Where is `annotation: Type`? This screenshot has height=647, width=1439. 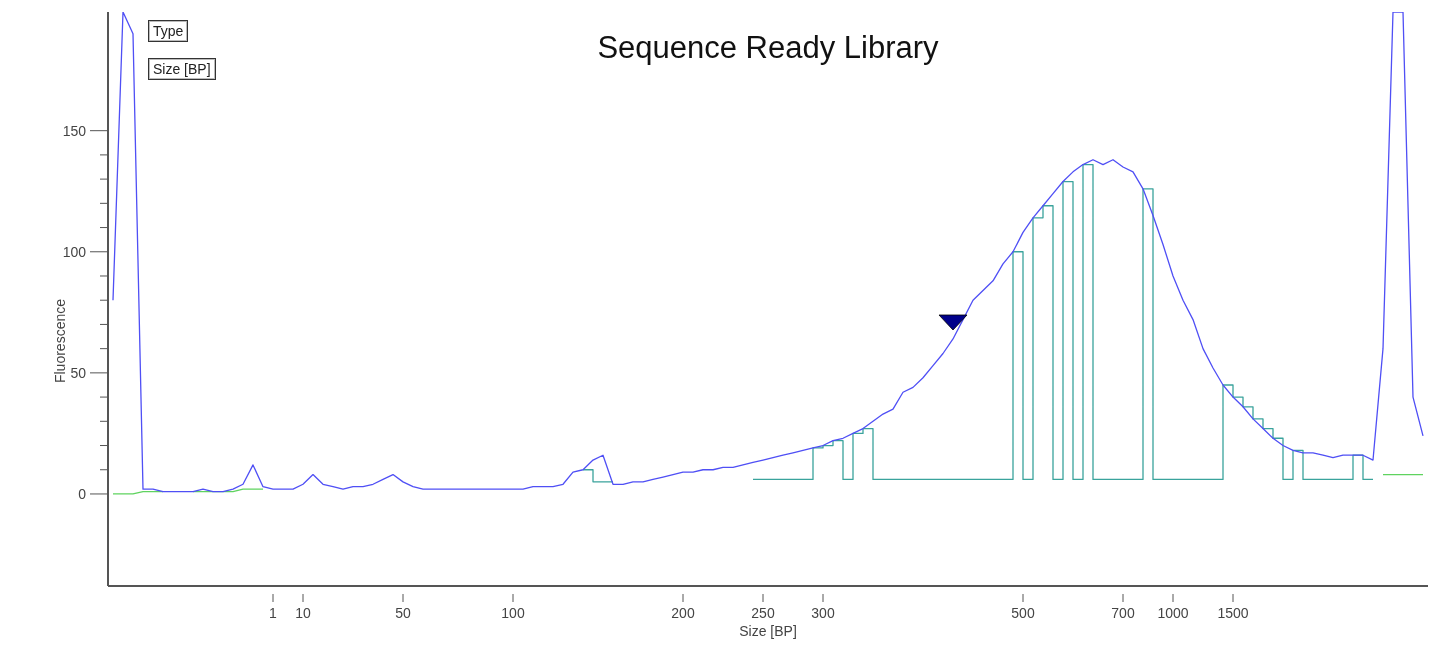
annotation: Type is located at coordinates (168, 31).